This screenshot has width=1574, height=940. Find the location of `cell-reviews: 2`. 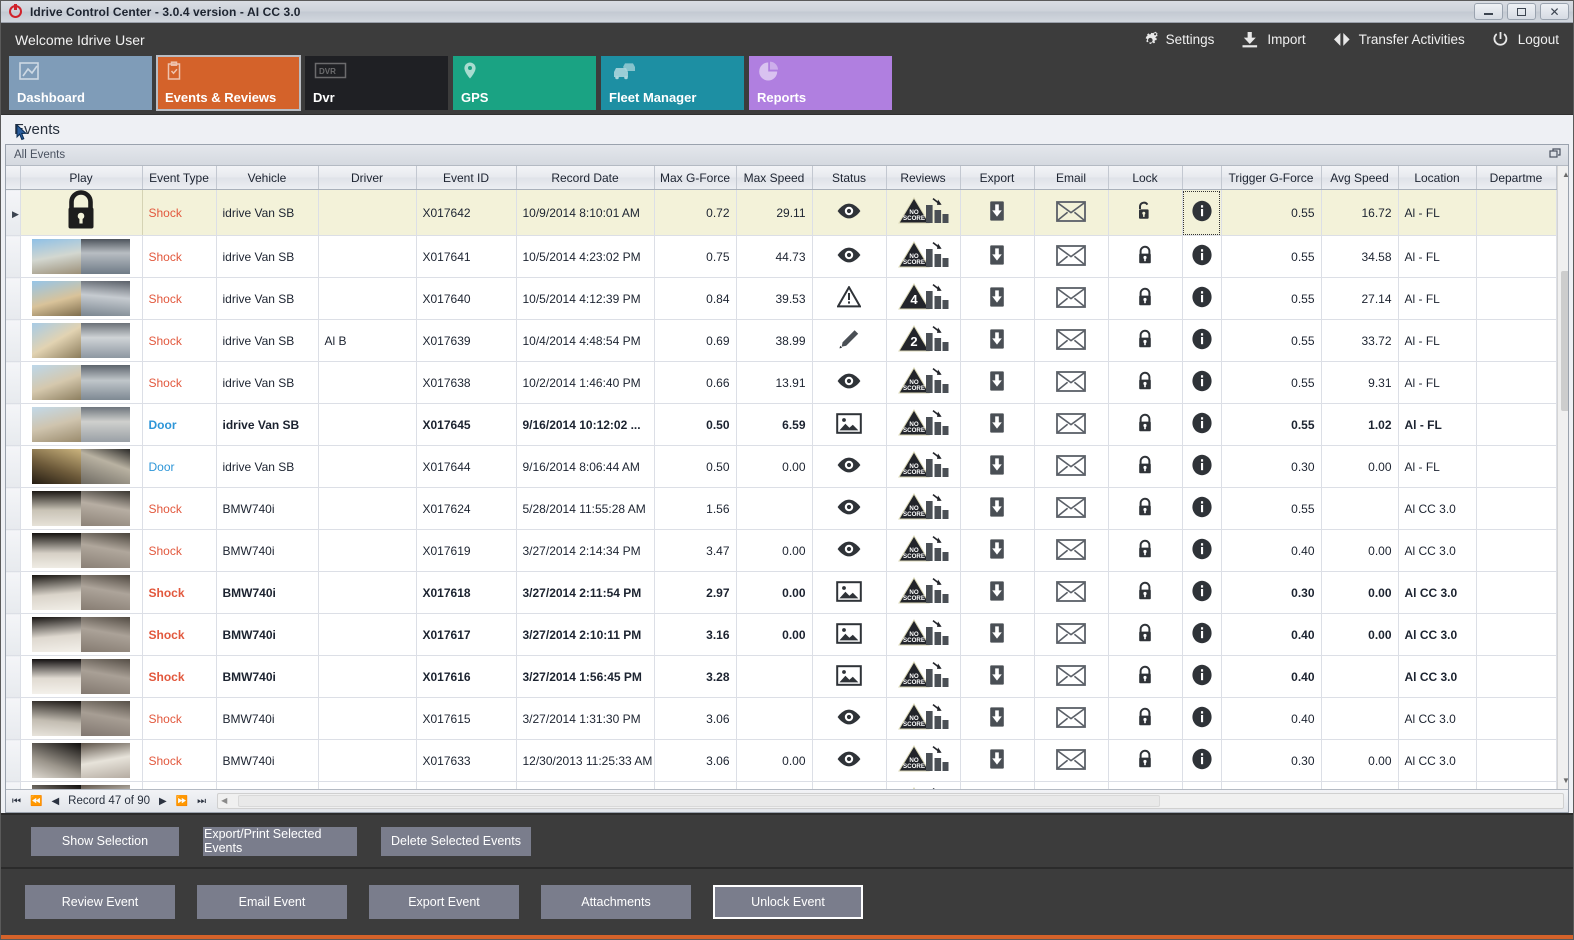

cell-reviews: 2 is located at coordinates (923, 340).